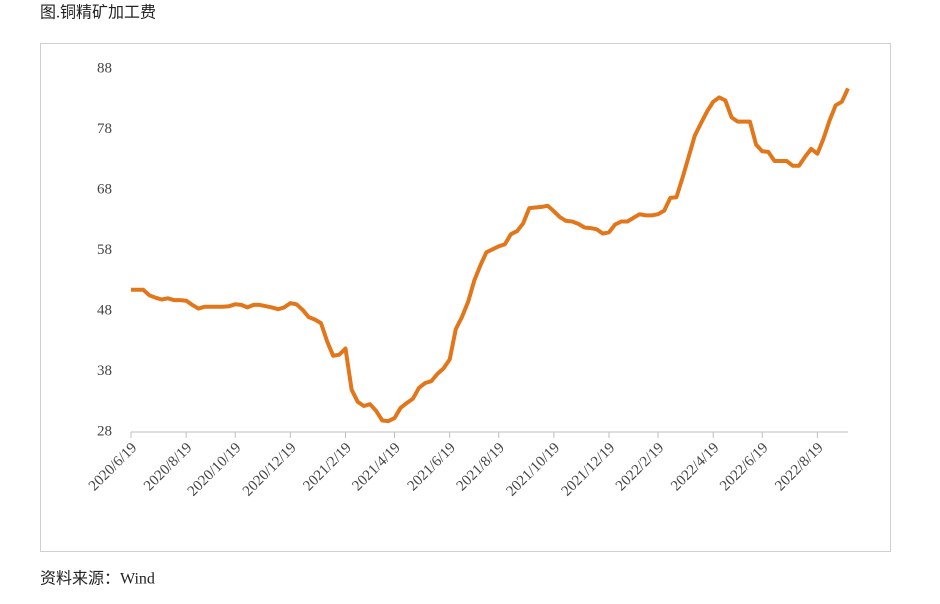  What do you see at coordinates (589, 470) in the screenshot?
I see `x-tick-label: 2021/12/19` at bounding box center [589, 470].